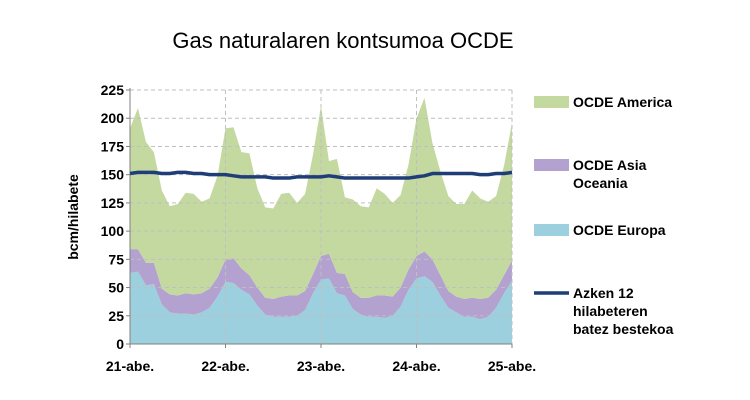 Image resolution: width=750 pixels, height=400 pixels. I want to click on x-tick-label: 23-abe., so click(321, 366).